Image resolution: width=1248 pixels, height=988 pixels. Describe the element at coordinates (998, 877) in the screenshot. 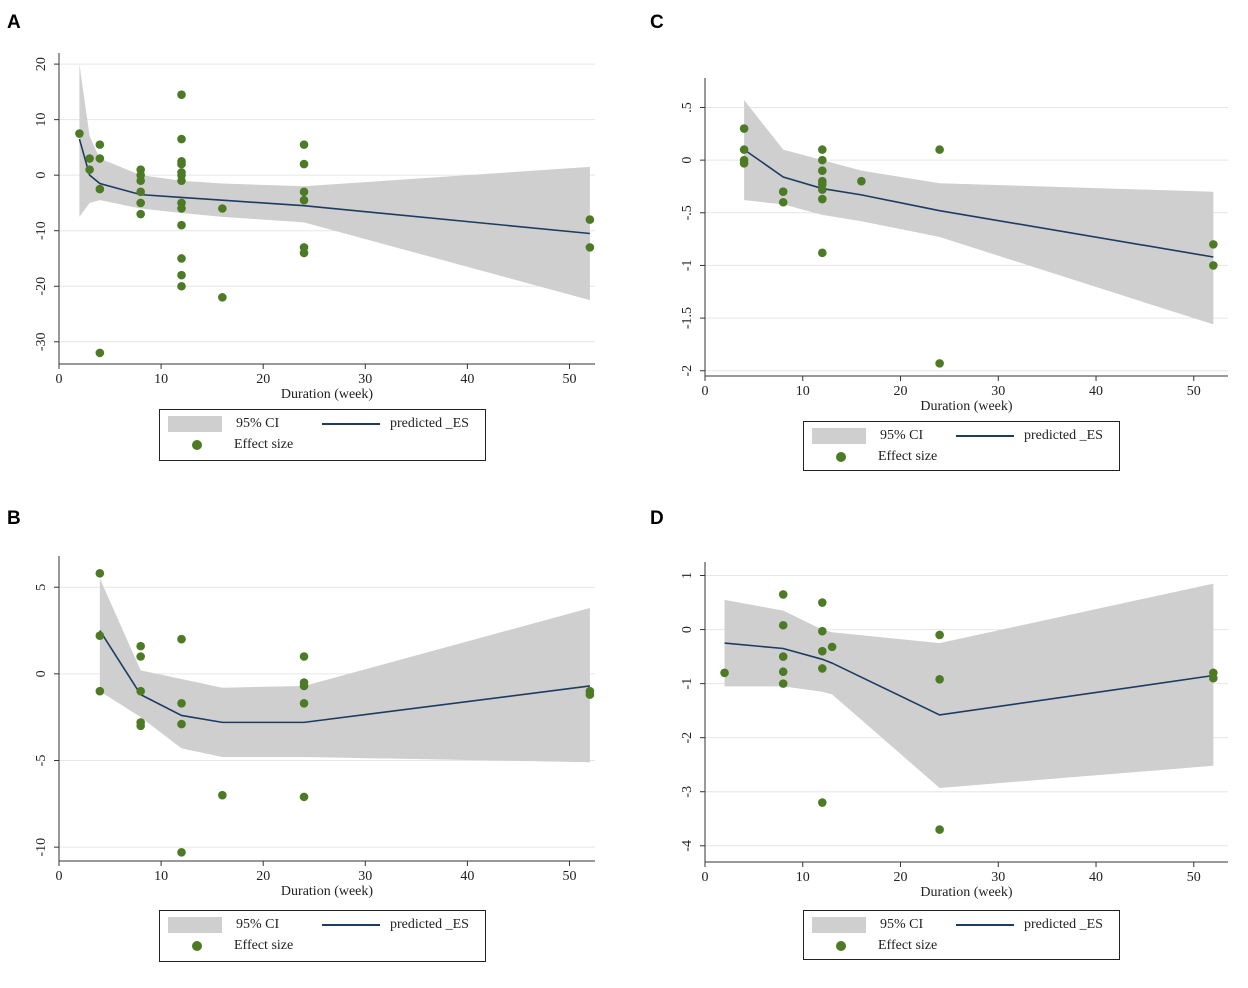

I see `x-tick-label: 30` at that location.